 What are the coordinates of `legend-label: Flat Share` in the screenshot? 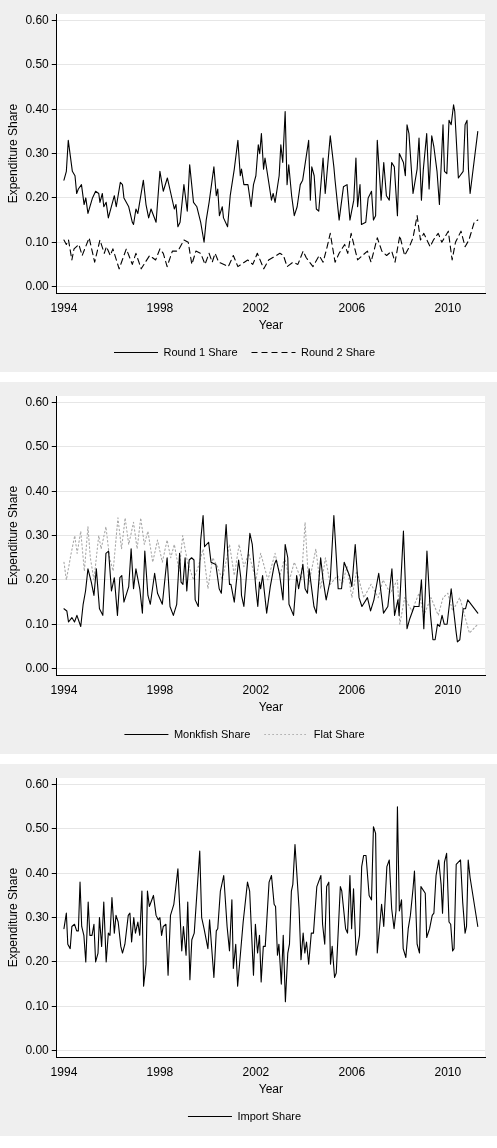 It's located at (339, 733).